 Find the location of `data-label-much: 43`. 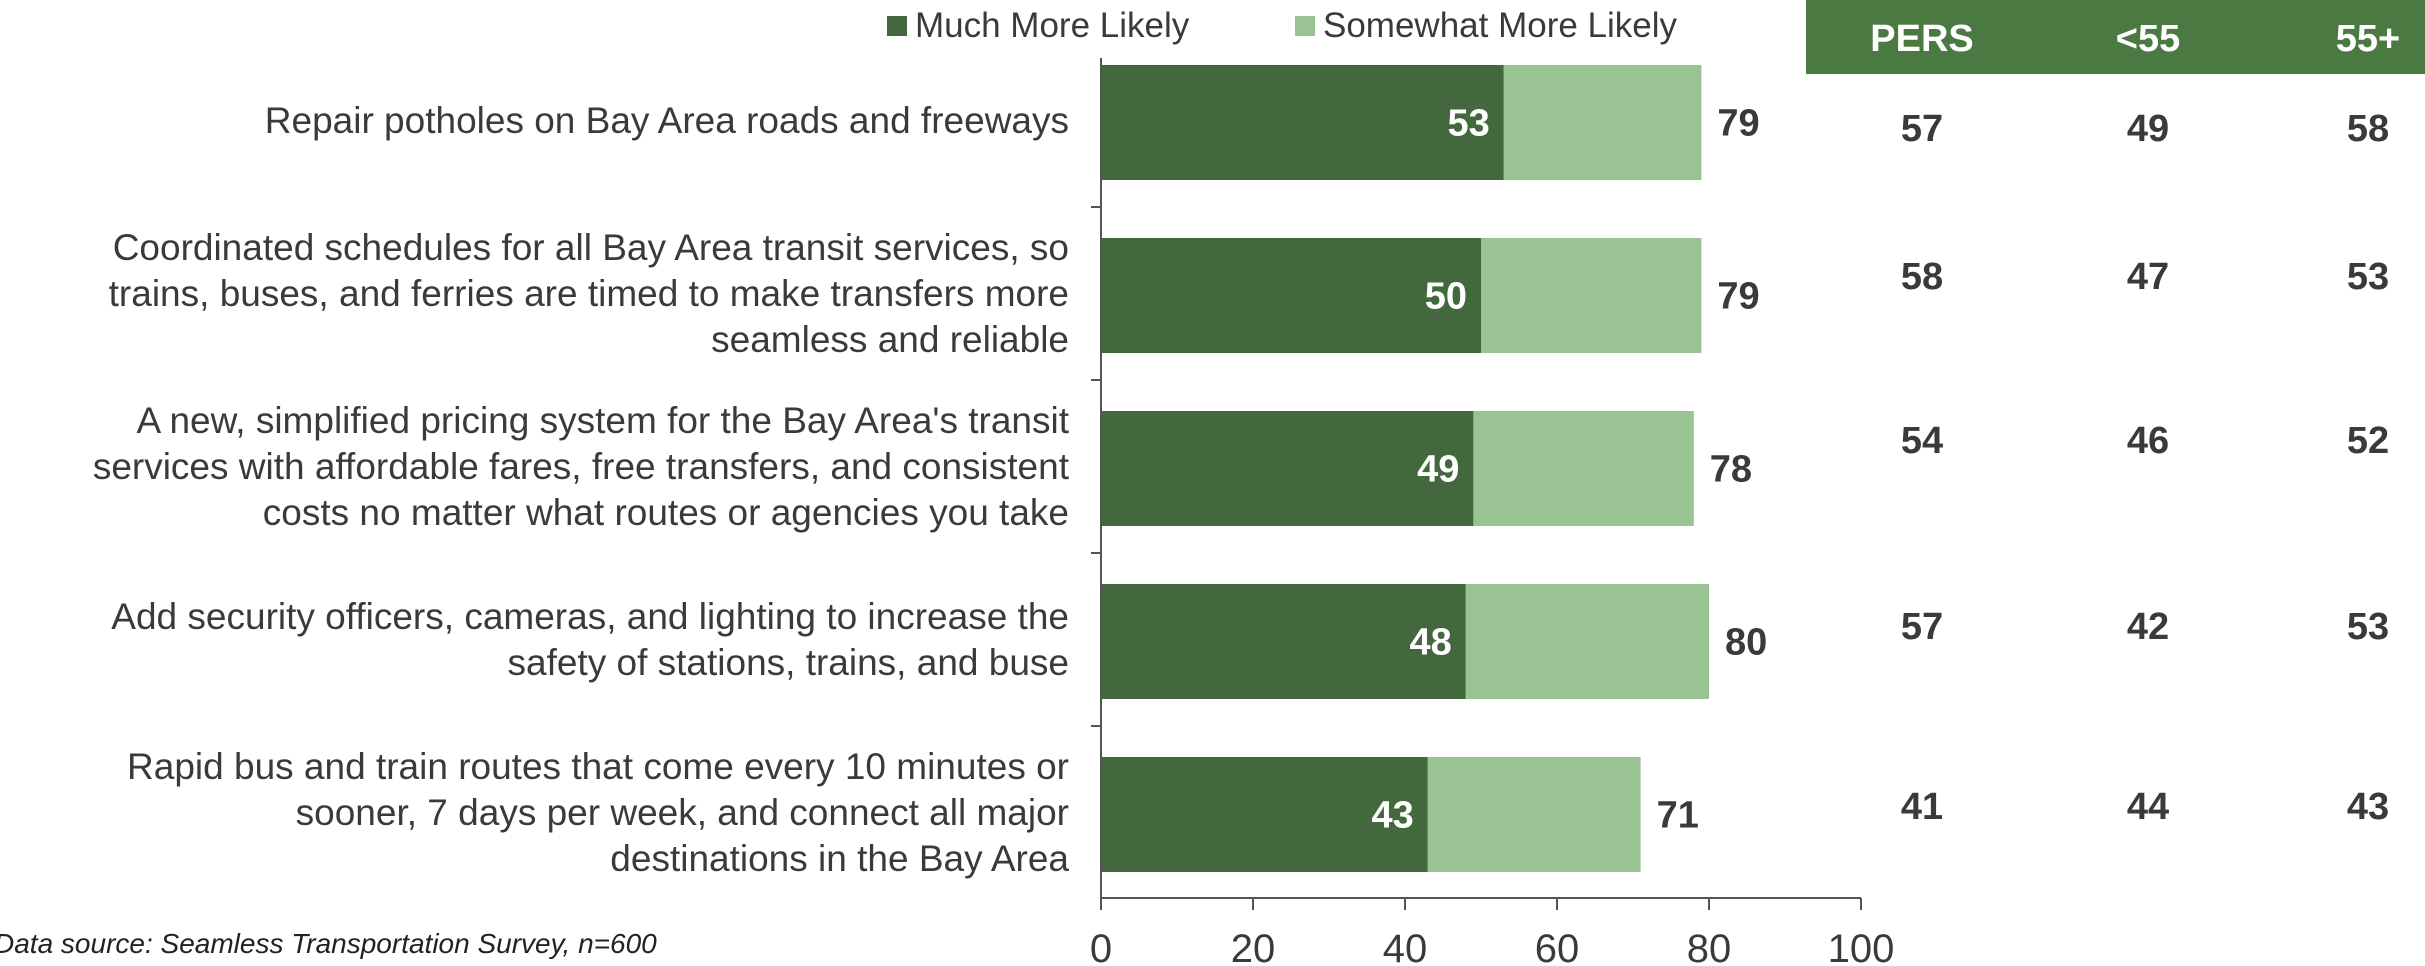

data-label-much: 43 is located at coordinates (1393, 816).